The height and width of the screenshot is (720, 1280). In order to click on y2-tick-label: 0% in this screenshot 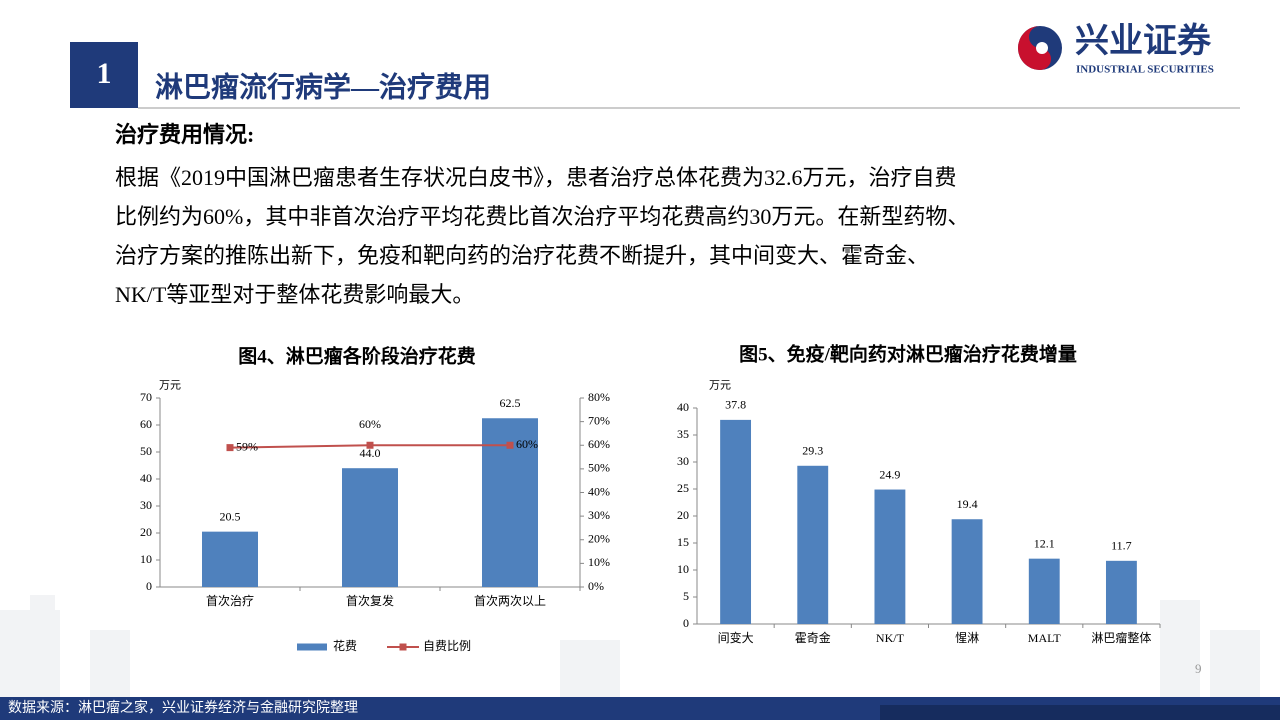, I will do `click(596, 586)`.